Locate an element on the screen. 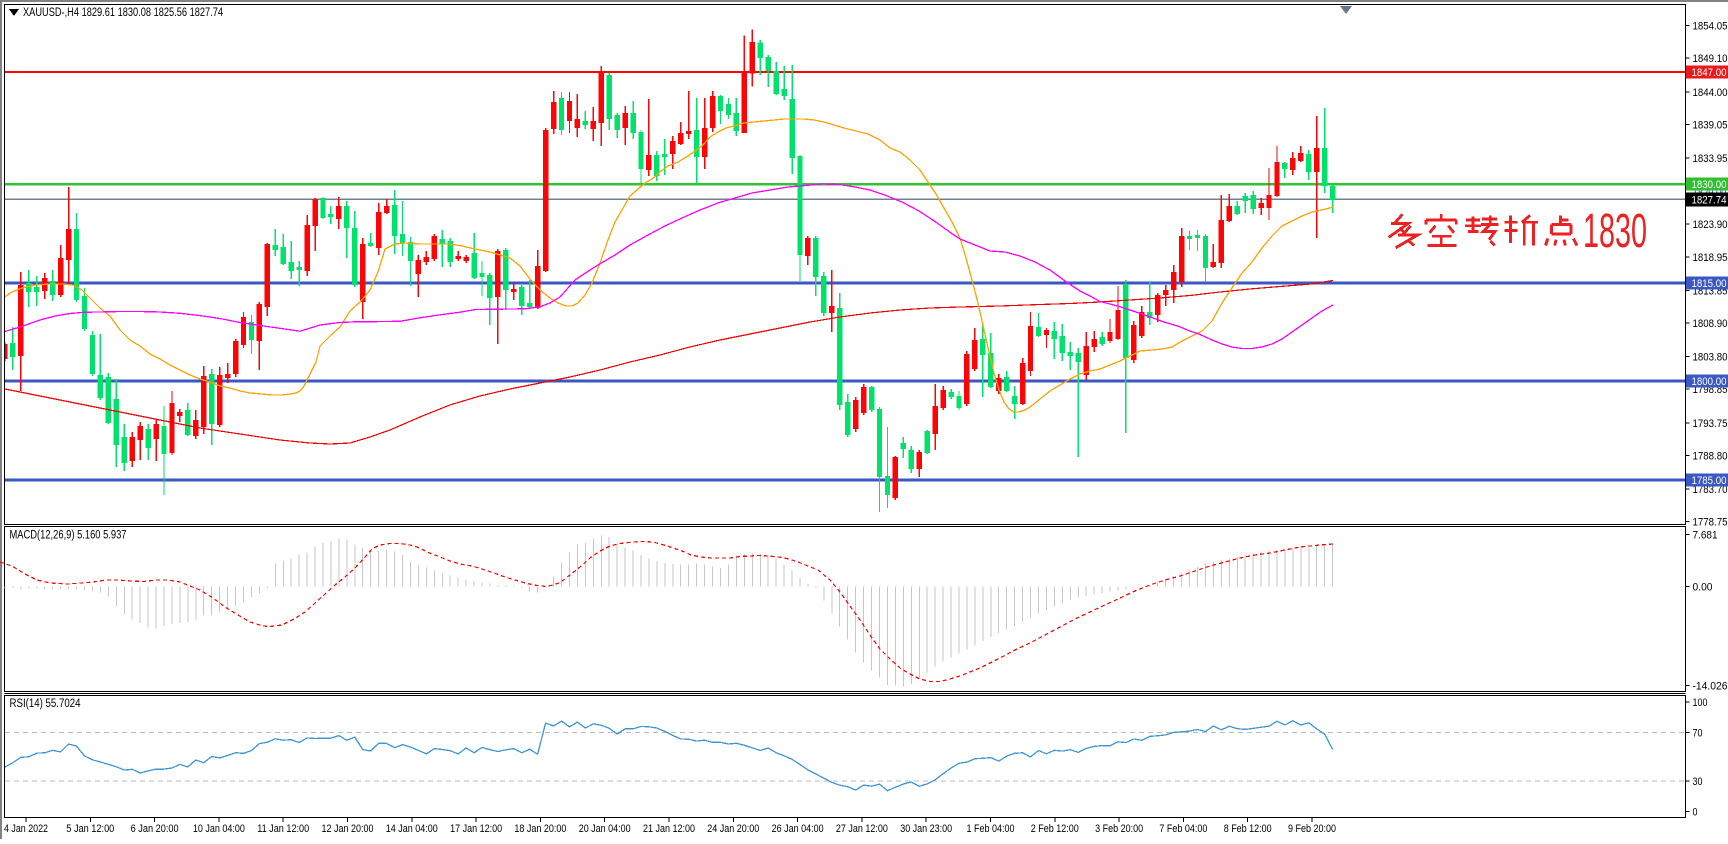 The height and width of the screenshot is (844, 1728). svg-text: 3 Feb 20:00 is located at coordinates (1119, 829).